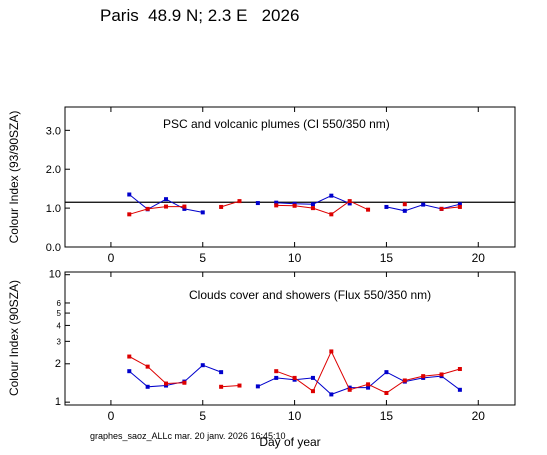 The image size is (547, 455). I want to click on bottom-series-marks, so click(294, 373).